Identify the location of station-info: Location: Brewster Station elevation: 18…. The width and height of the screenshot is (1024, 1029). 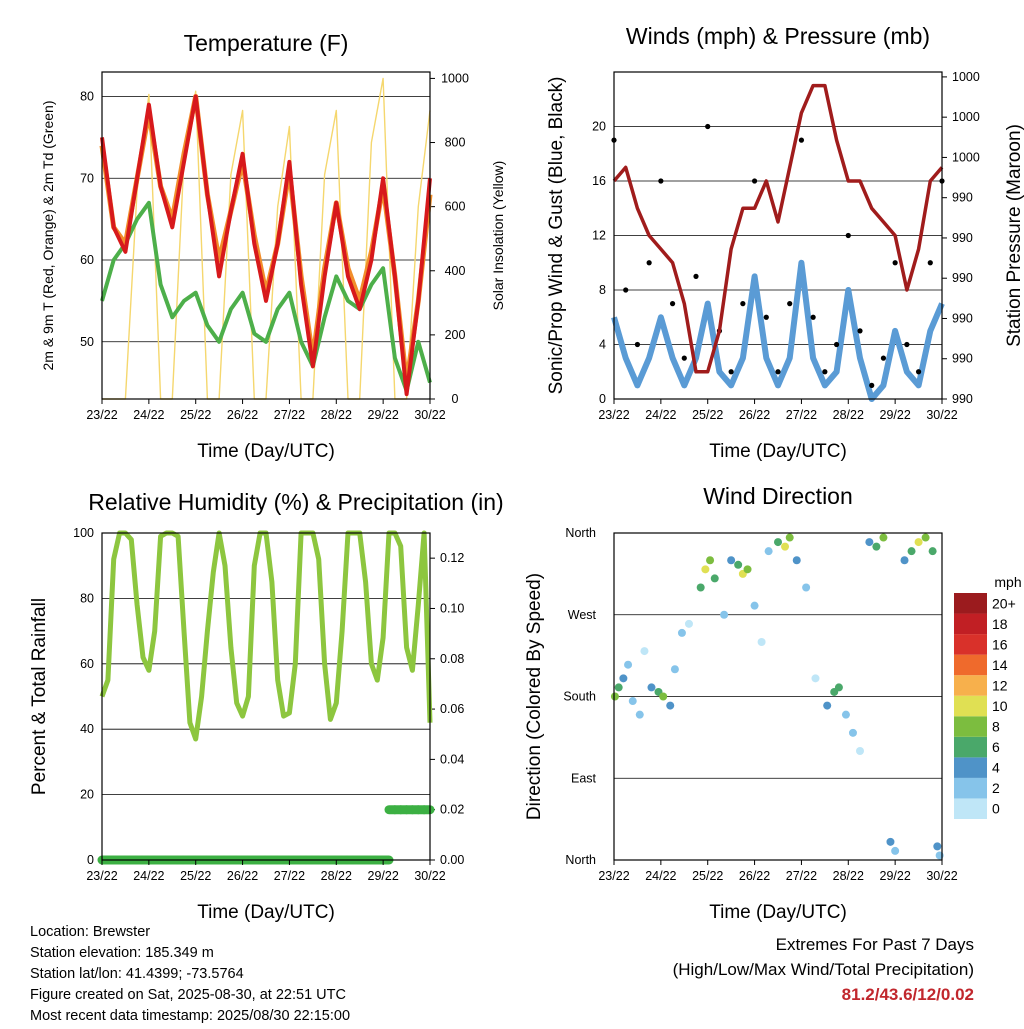
(190, 974).